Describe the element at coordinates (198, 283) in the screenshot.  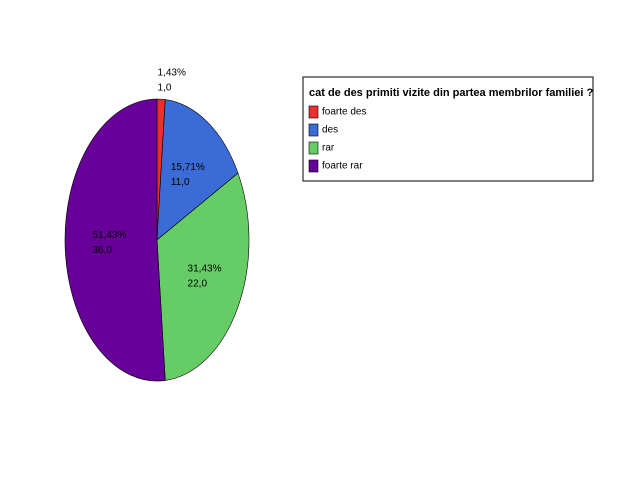
I see `count-label: 22,0` at that location.